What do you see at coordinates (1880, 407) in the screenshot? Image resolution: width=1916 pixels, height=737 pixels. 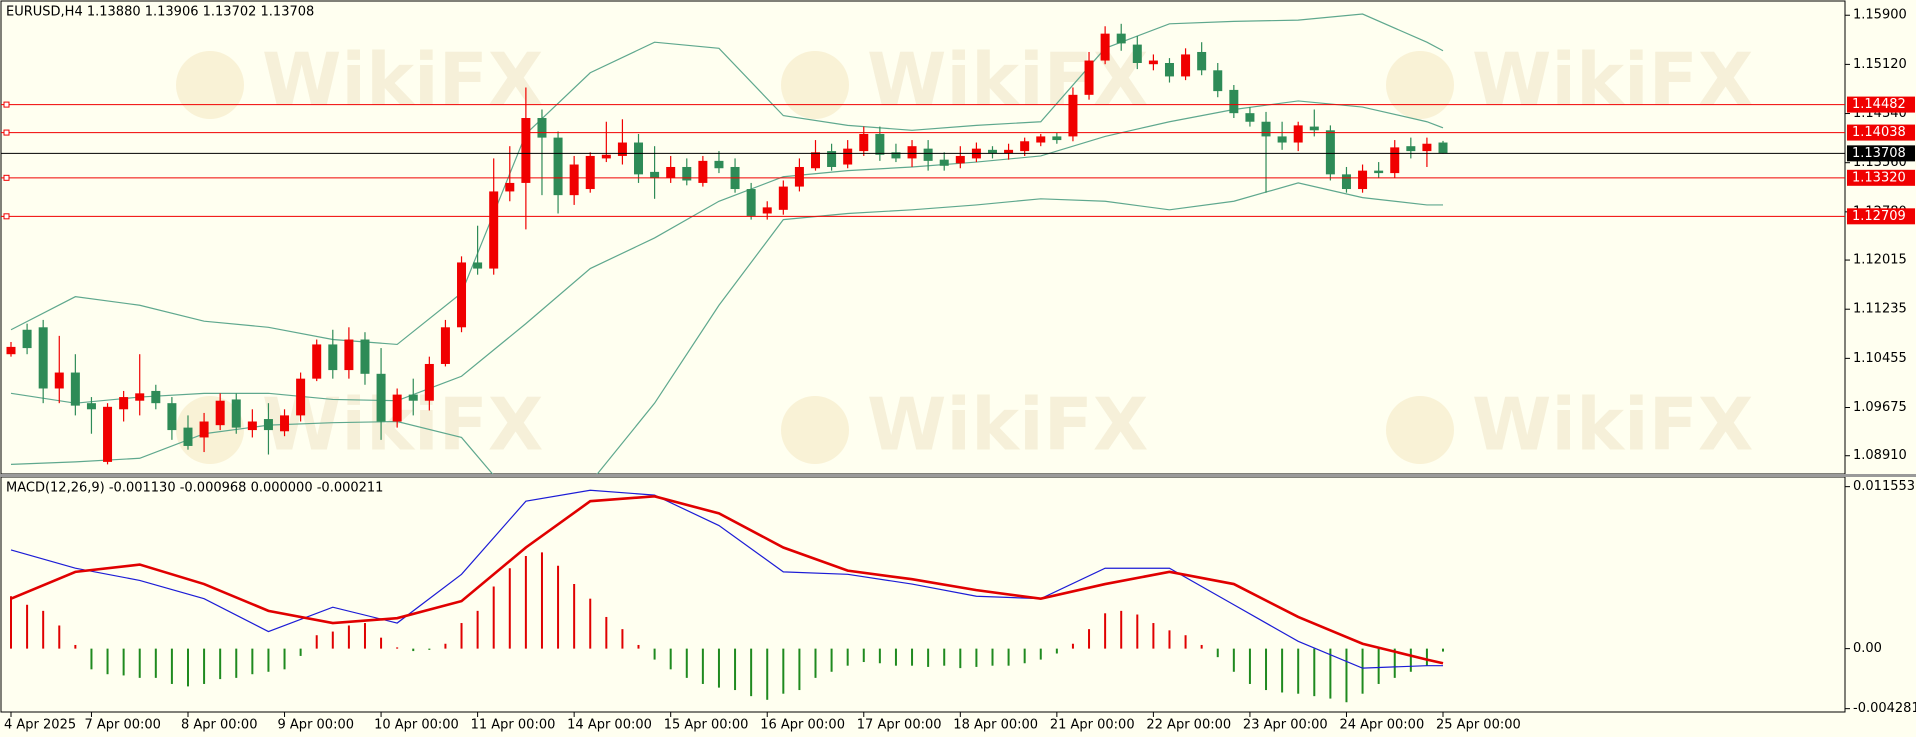 I see `y-tick-label: 1.09675` at bounding box center [1880, 407].